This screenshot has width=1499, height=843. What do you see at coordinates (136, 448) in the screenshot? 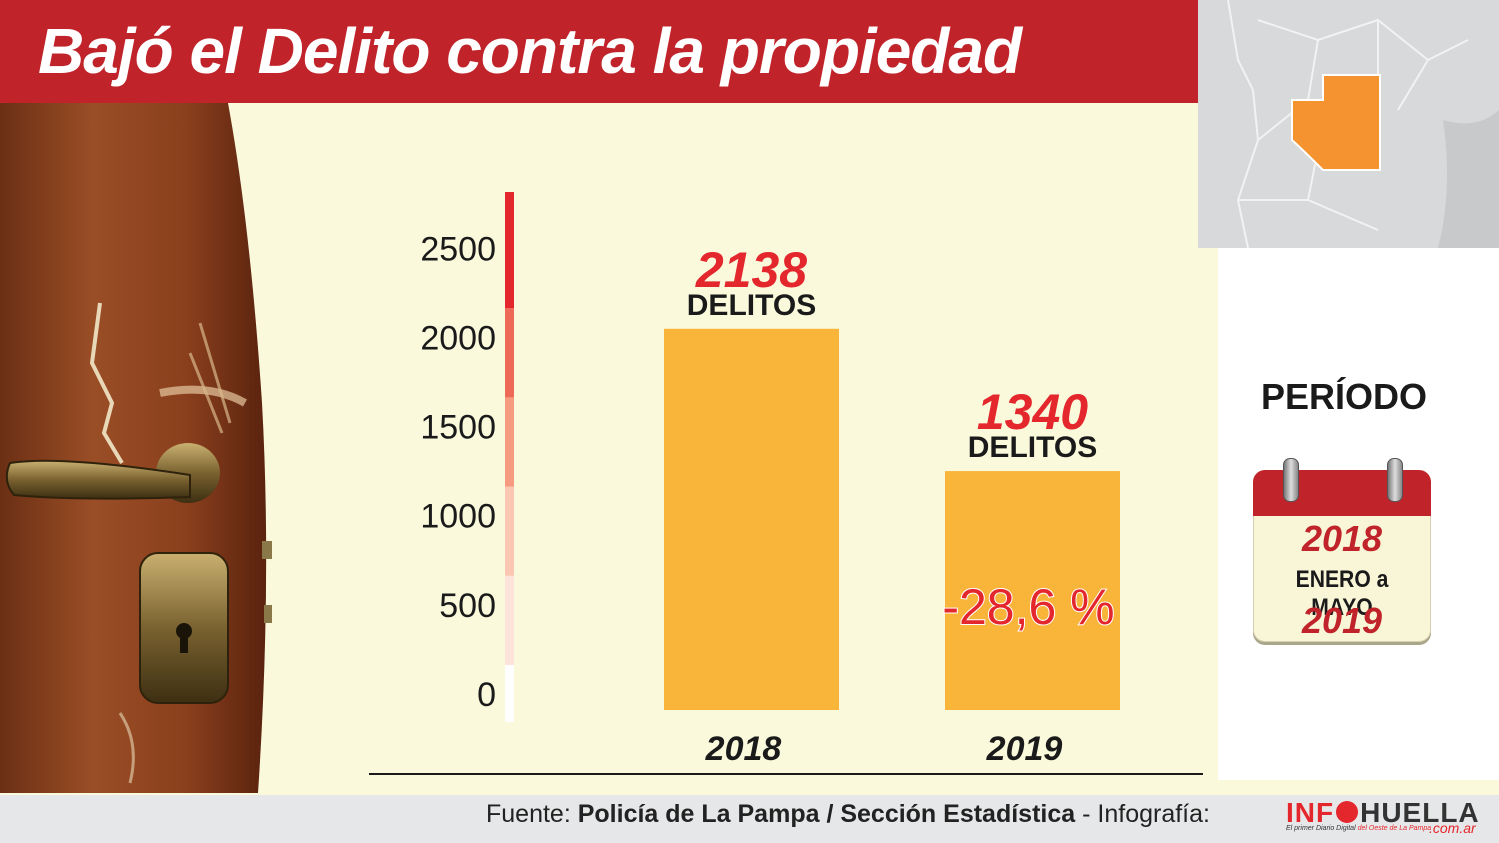
I see `door-photo` at bounding box center [136, 448].